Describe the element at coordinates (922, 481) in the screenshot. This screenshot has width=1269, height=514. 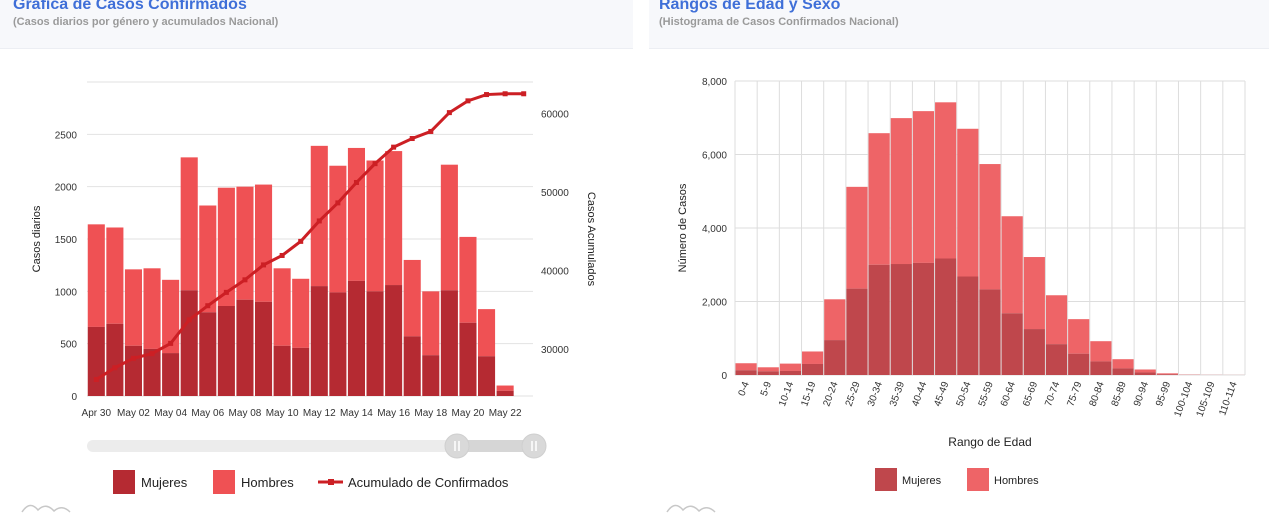
I see `legend-label: Mujeres` at that location.